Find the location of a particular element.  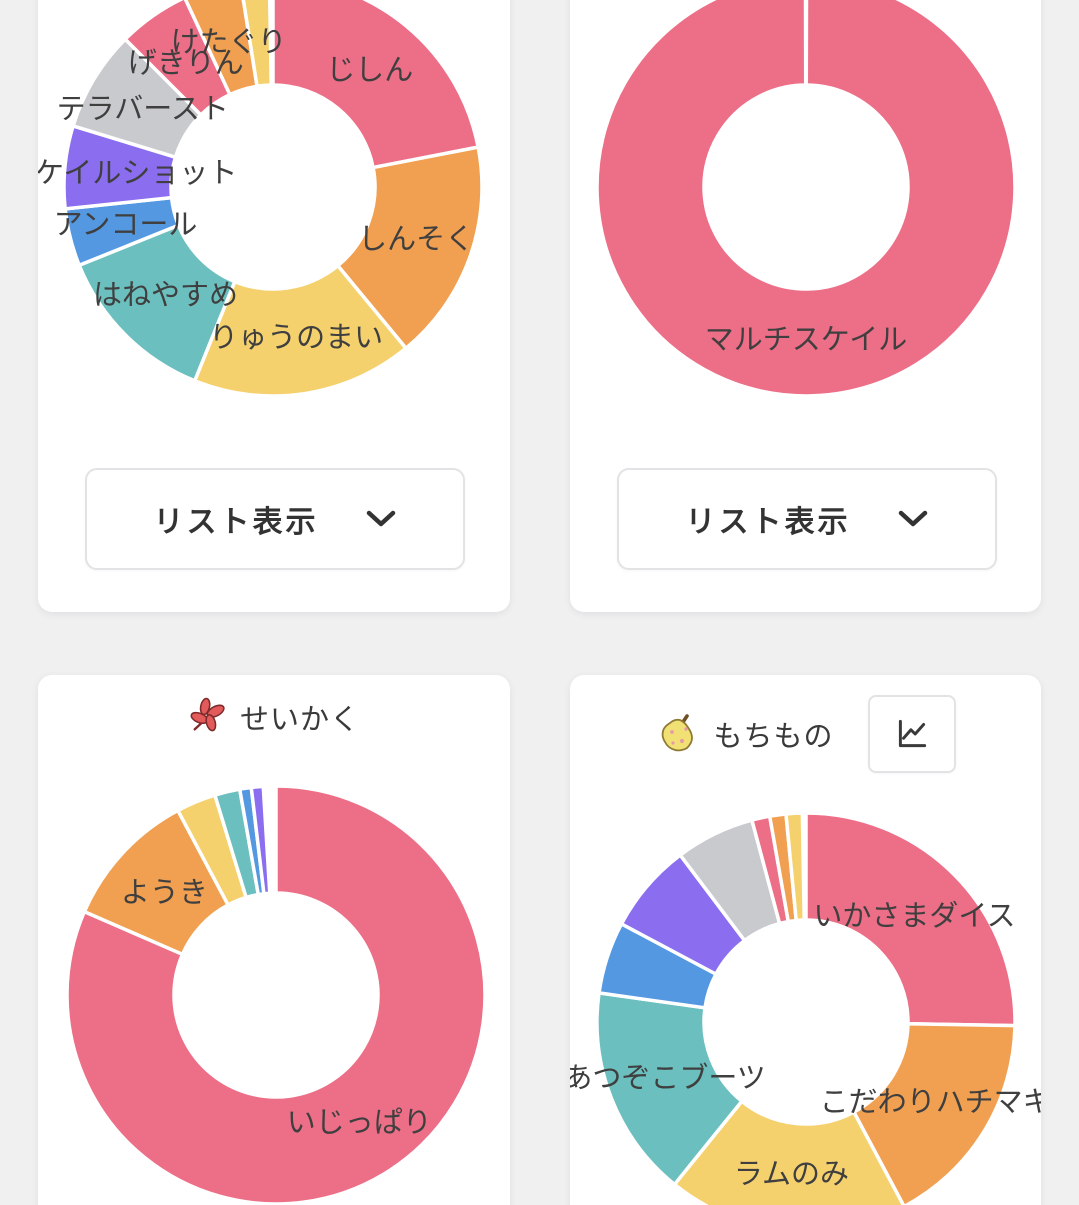

nature-card-title: せいかく is located at coordinates (274, 717).